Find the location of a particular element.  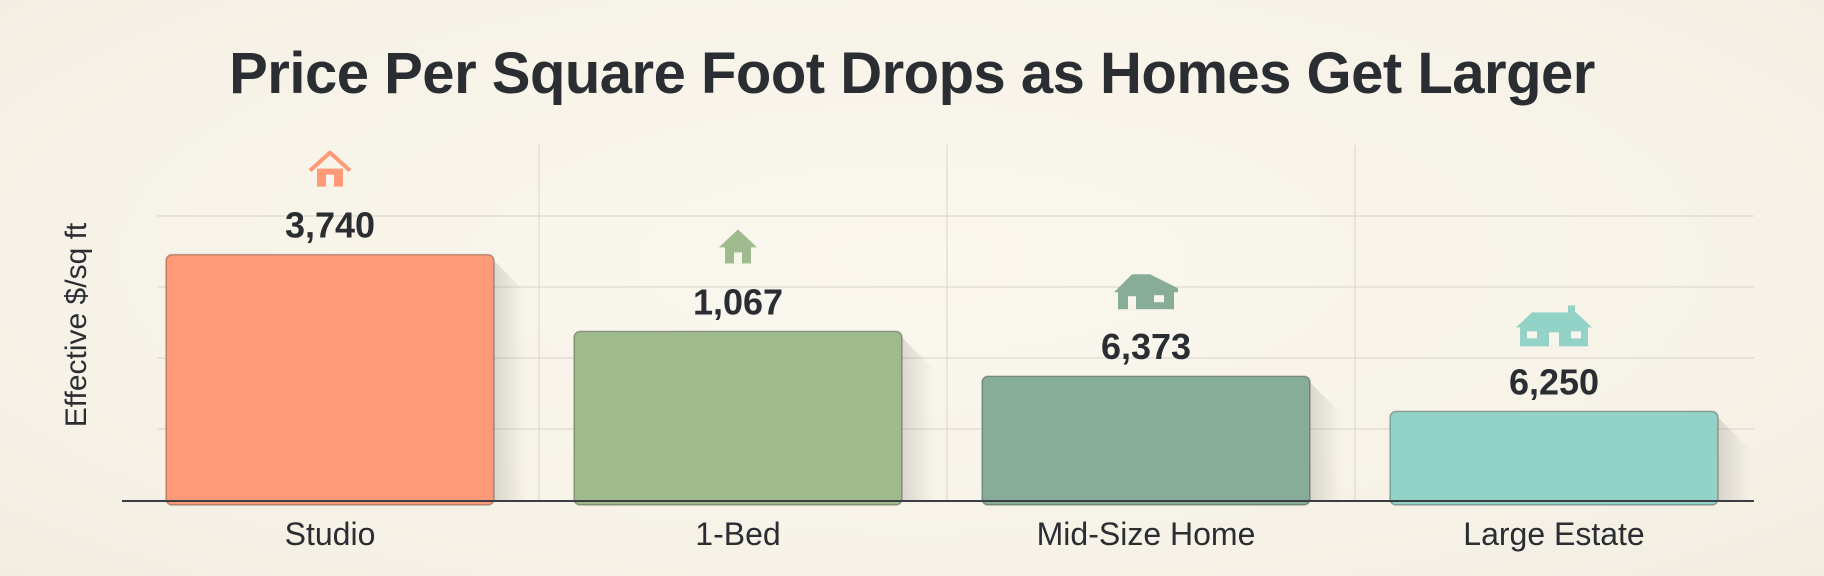

cottage-icon is located at coordinates (738, 246).